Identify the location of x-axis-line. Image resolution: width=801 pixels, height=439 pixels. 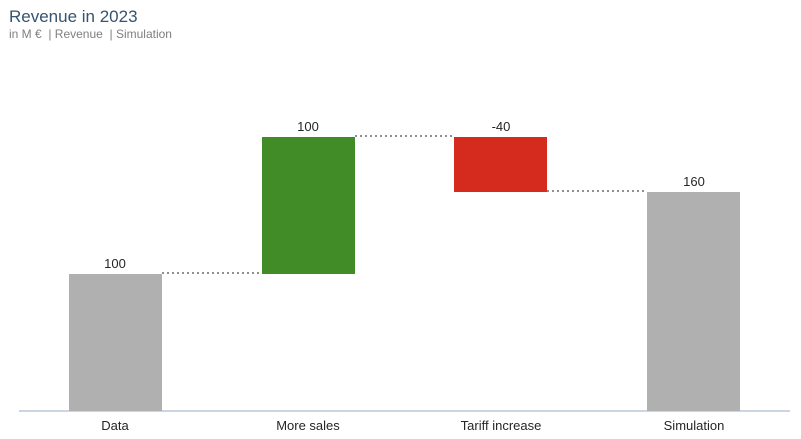
(404, 411).